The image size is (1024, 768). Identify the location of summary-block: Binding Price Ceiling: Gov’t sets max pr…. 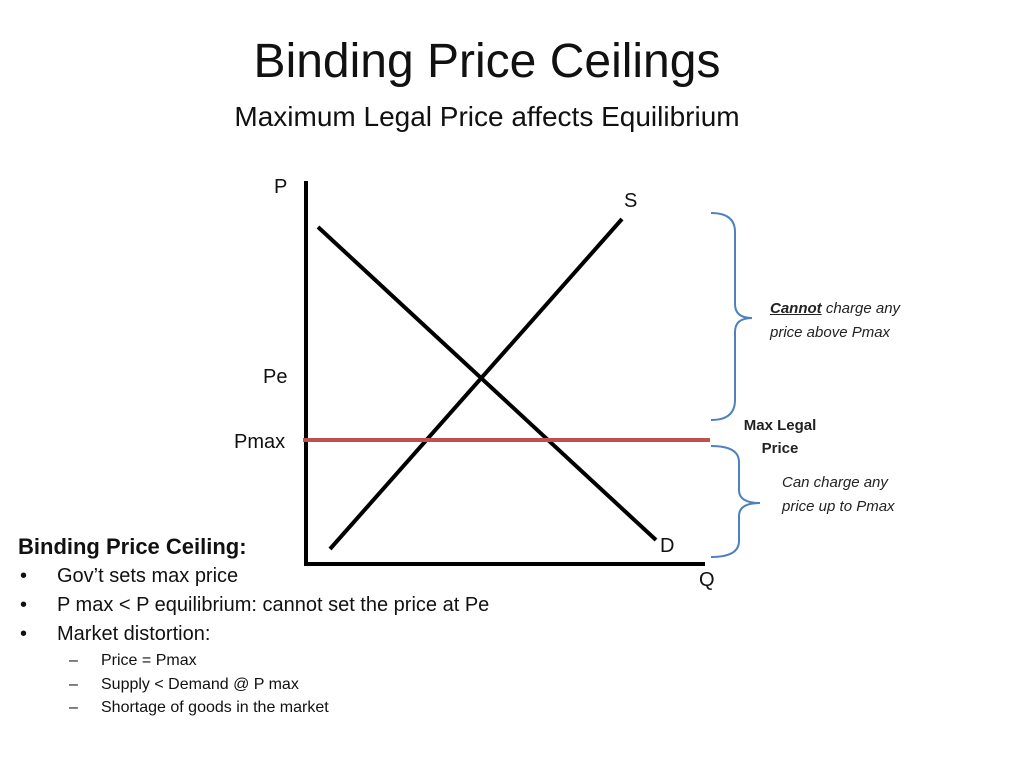
(318, 626).